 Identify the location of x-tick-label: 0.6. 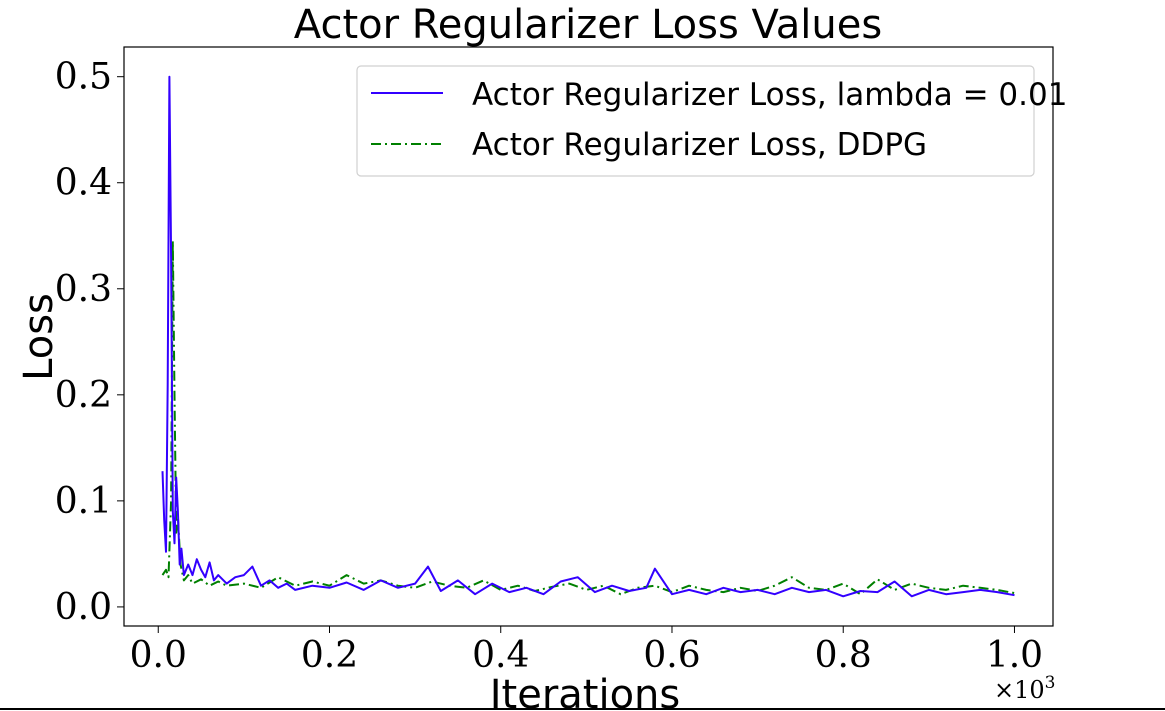
(671, 655).